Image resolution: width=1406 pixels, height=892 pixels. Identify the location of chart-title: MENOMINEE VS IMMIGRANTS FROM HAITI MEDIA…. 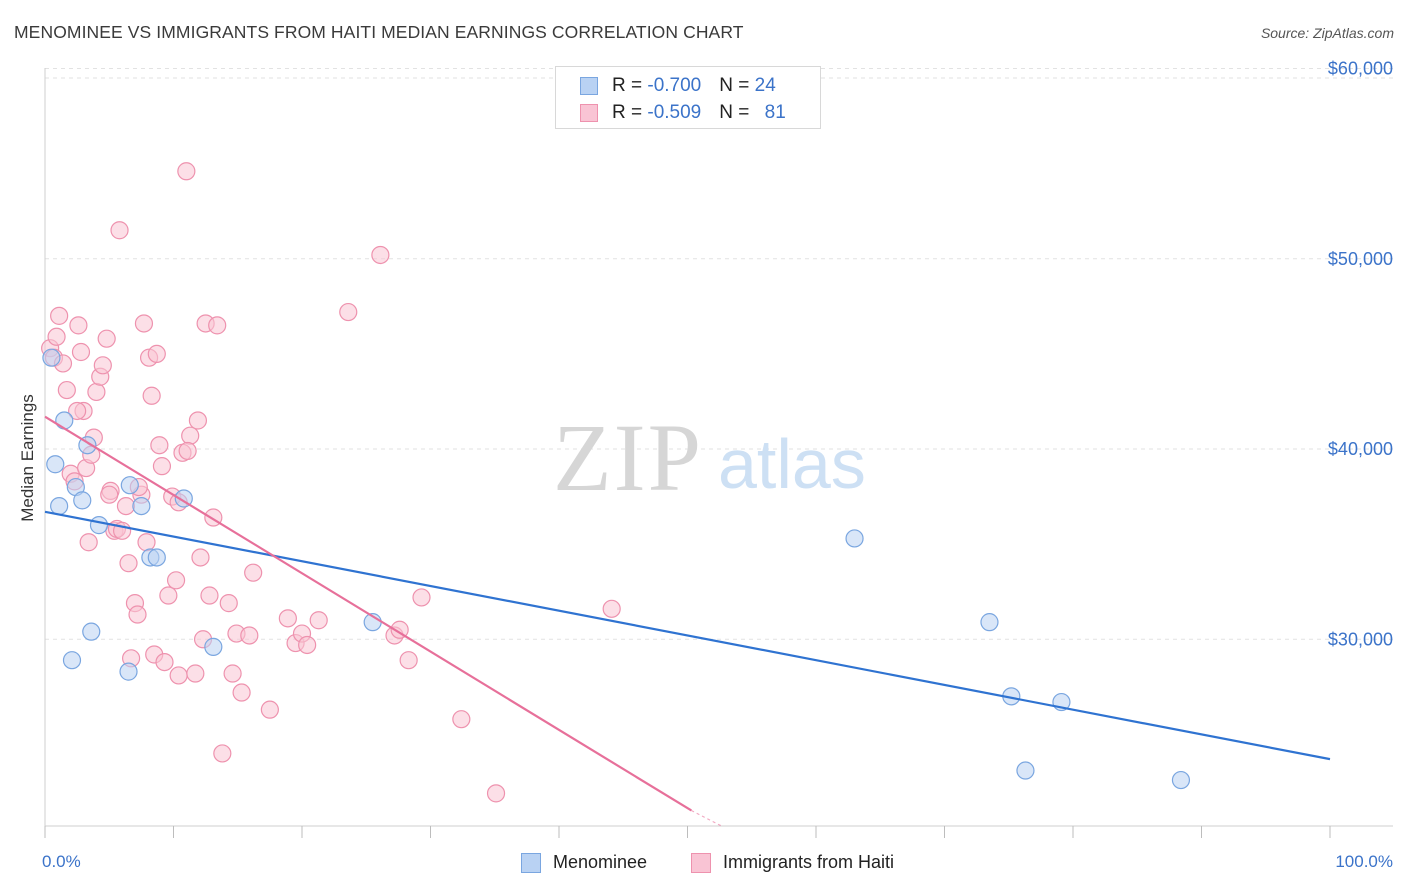
(379, 32).